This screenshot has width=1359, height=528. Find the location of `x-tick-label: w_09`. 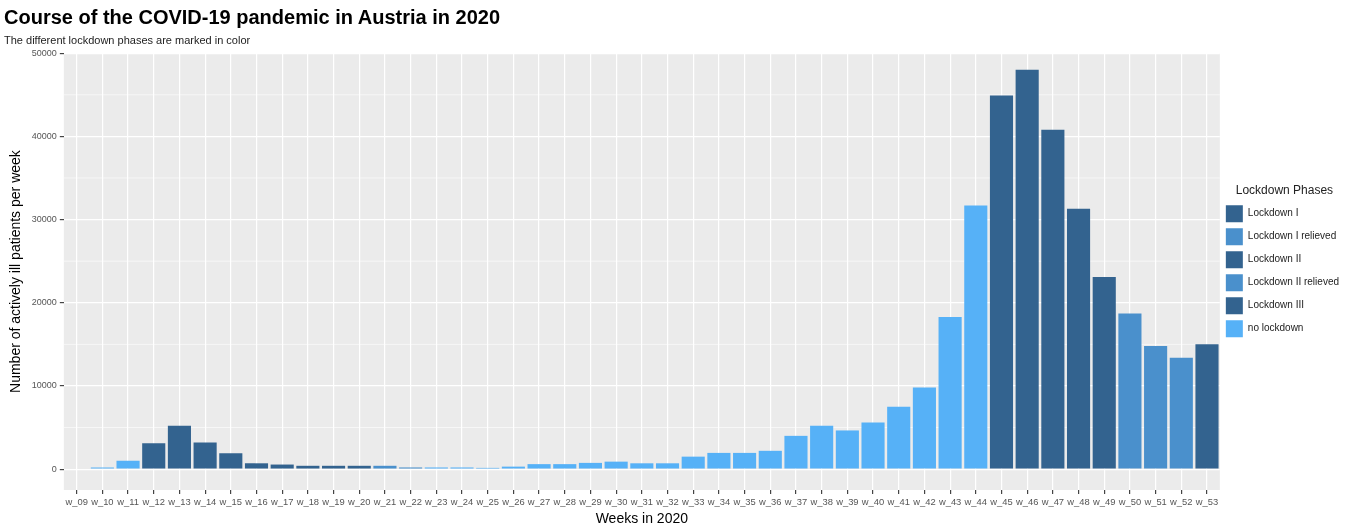

x-tick-label: w_09 is located at coordinates (76, 502).